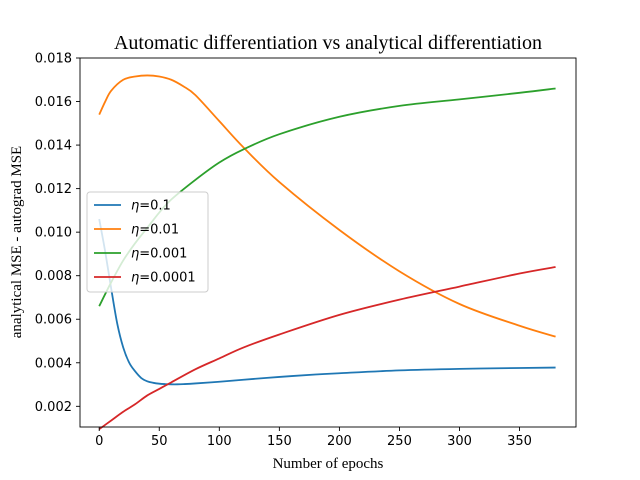  I want to click on x-tick-label: 50, so click(159, 441).